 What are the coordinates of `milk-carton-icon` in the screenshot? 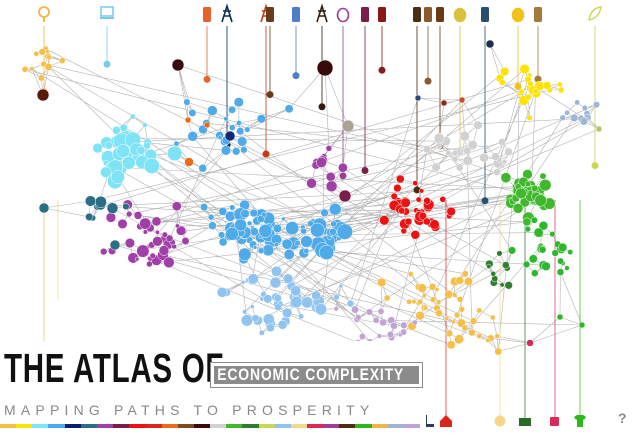 It's located at (538, 14).